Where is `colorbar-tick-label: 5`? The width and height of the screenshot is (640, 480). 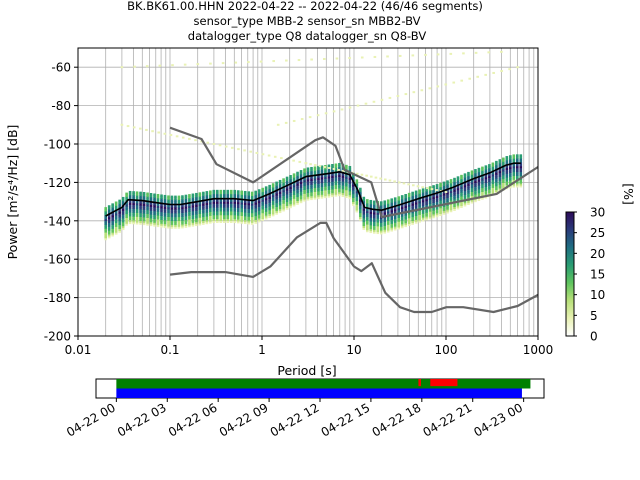
colorbar-tick-label: 5 is located at coordinates (594, 316).